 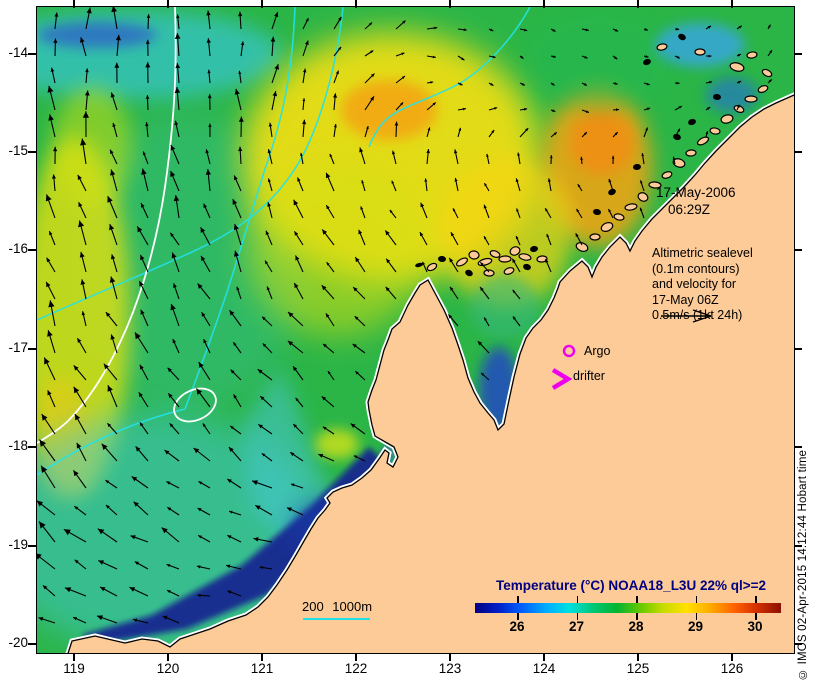 What do you see at coordinates (562, 379) in the screenshot?
I see `drifter-marker-icon` at bounding box center [562, 379].